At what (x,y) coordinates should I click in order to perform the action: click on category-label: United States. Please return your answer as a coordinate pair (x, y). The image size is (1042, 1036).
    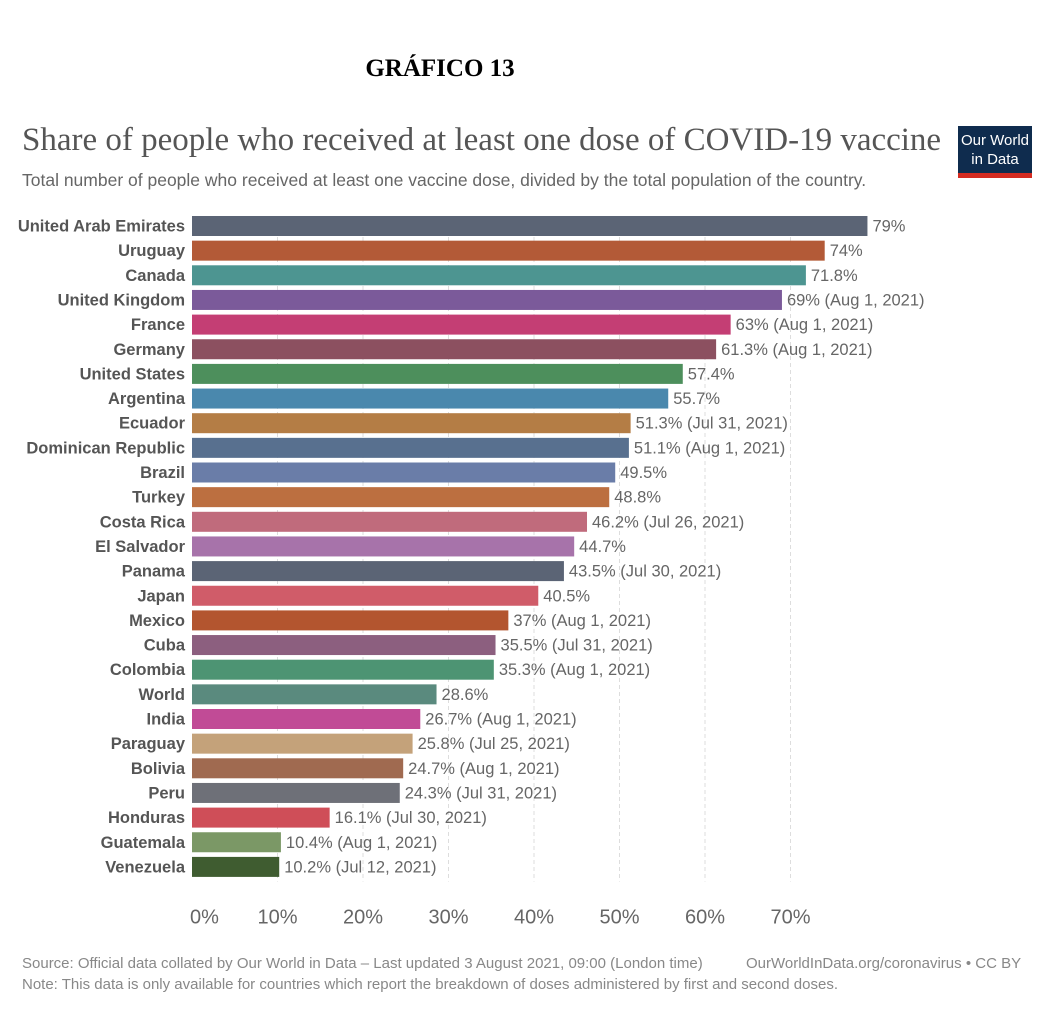
    Looking at the image, I should click on (132, 374).